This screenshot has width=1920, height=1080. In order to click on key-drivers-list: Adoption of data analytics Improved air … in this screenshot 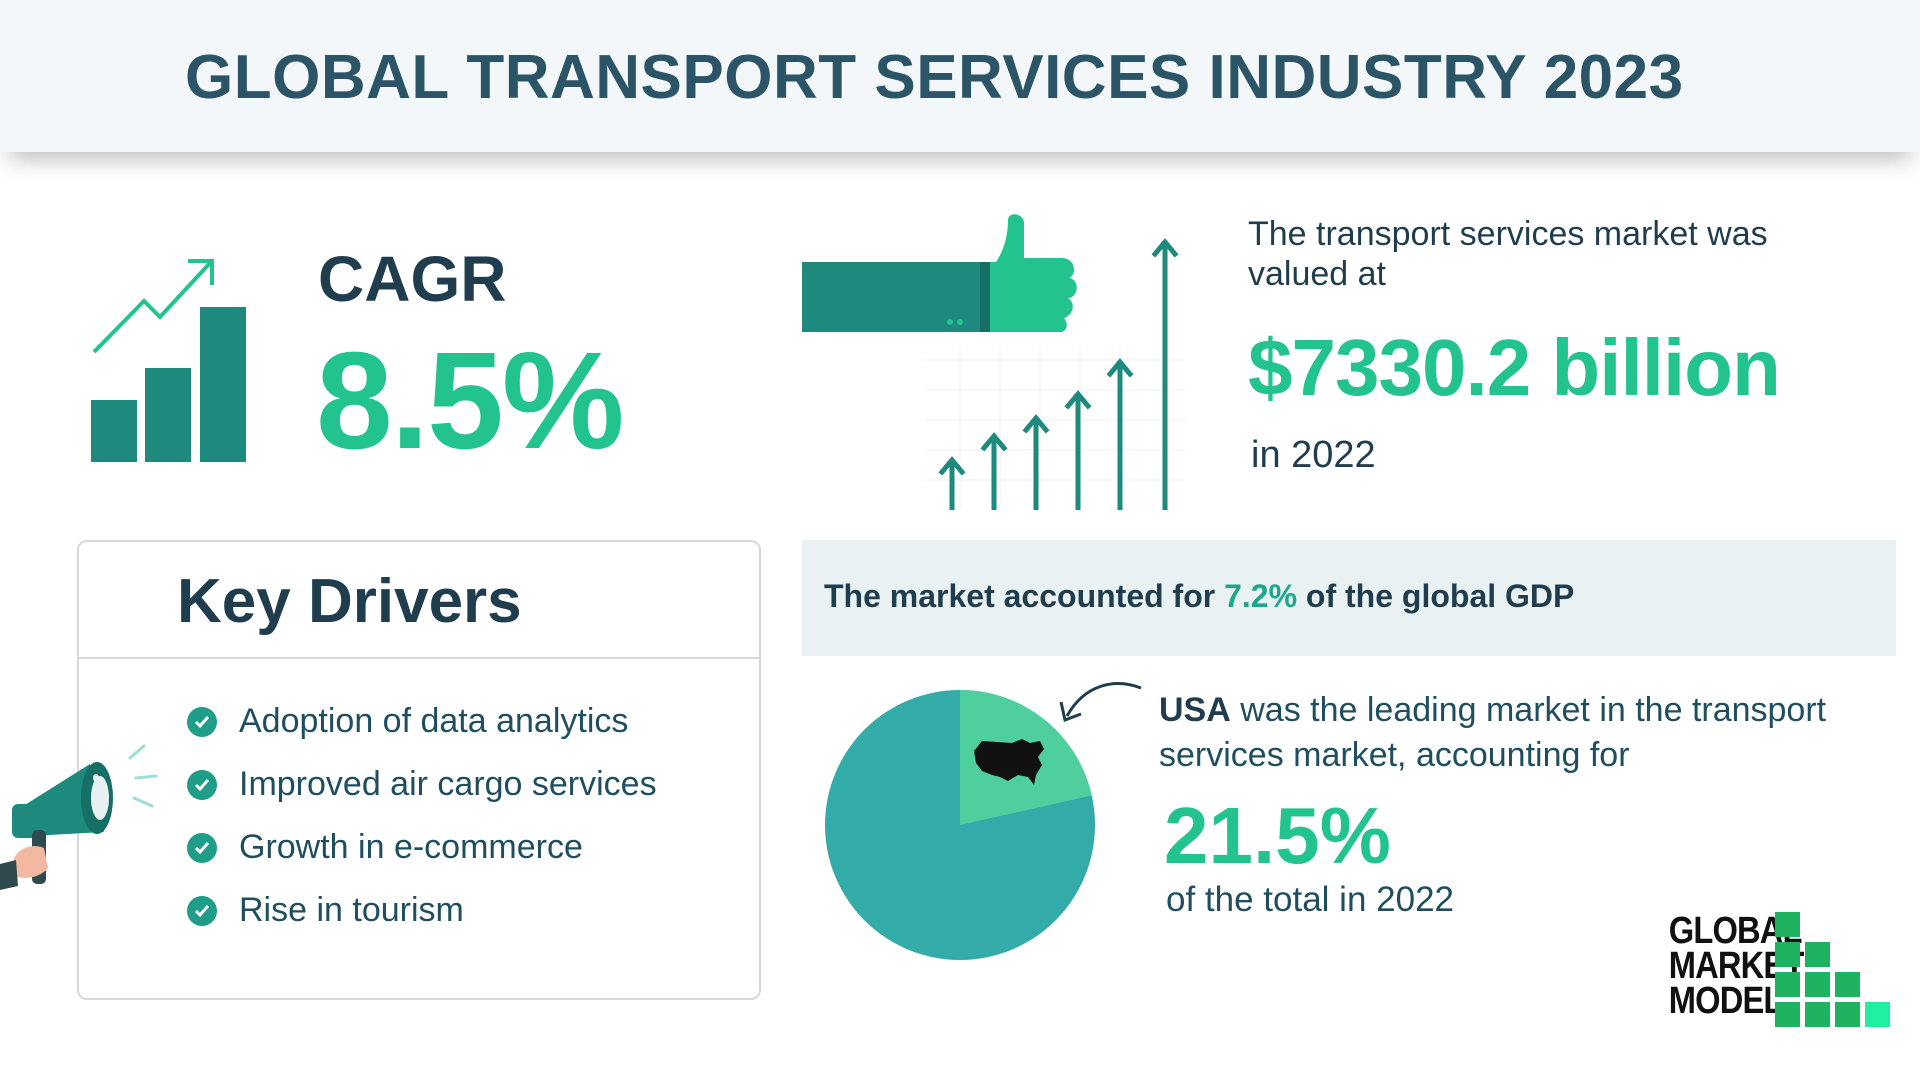, I will do `click(422, 816)`.